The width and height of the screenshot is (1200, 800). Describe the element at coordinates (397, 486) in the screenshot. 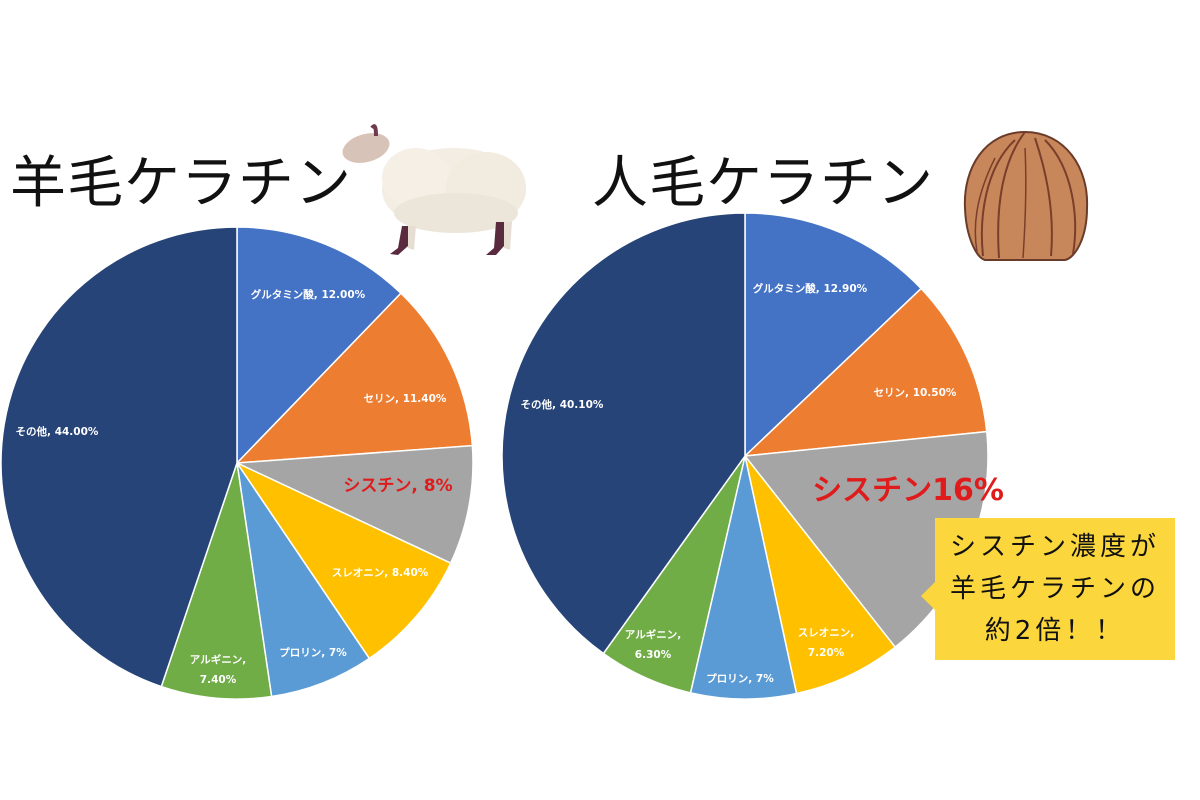

I see `slice-label-2: シスチン, 8%` at that location.